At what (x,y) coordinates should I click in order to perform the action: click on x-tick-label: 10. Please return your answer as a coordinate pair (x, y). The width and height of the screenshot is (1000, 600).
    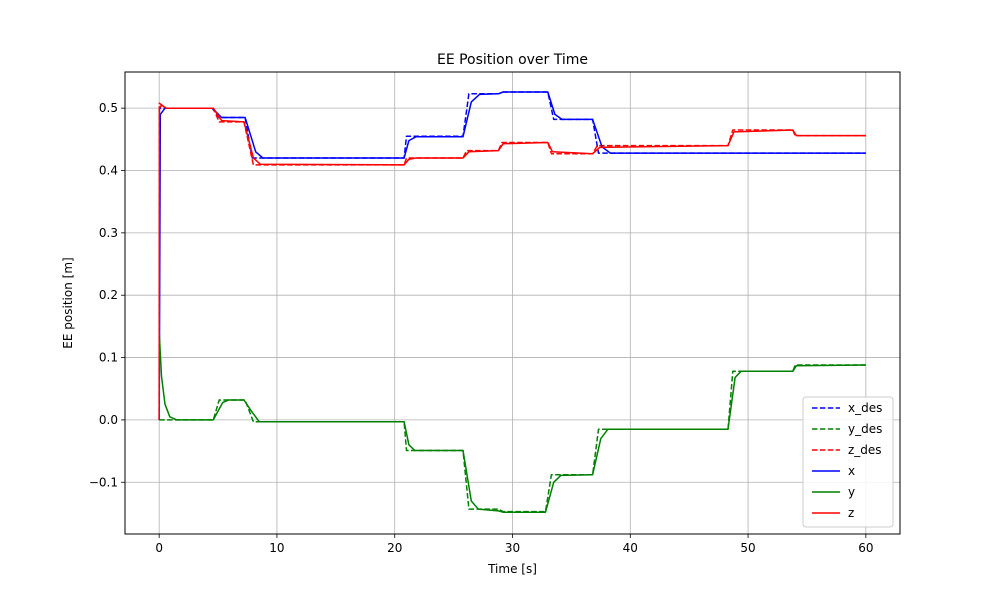
    Looking at the image, I should click on (276, 548).